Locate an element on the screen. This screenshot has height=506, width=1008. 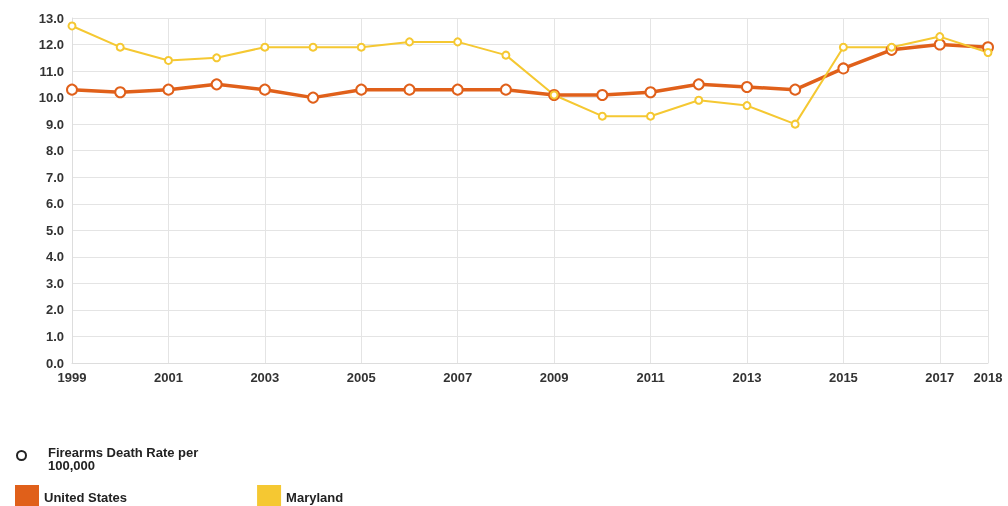
y-tick-label: 2.0 is located at coordinates (54, 310).